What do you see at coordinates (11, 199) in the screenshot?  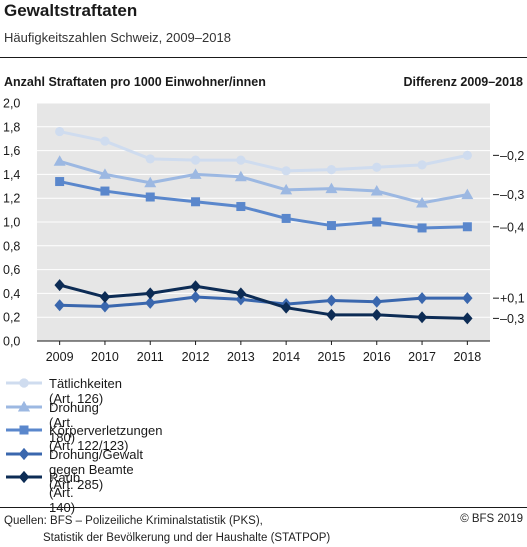 I see `y-tick-label: 1,2` at bounding box center [11, 199].